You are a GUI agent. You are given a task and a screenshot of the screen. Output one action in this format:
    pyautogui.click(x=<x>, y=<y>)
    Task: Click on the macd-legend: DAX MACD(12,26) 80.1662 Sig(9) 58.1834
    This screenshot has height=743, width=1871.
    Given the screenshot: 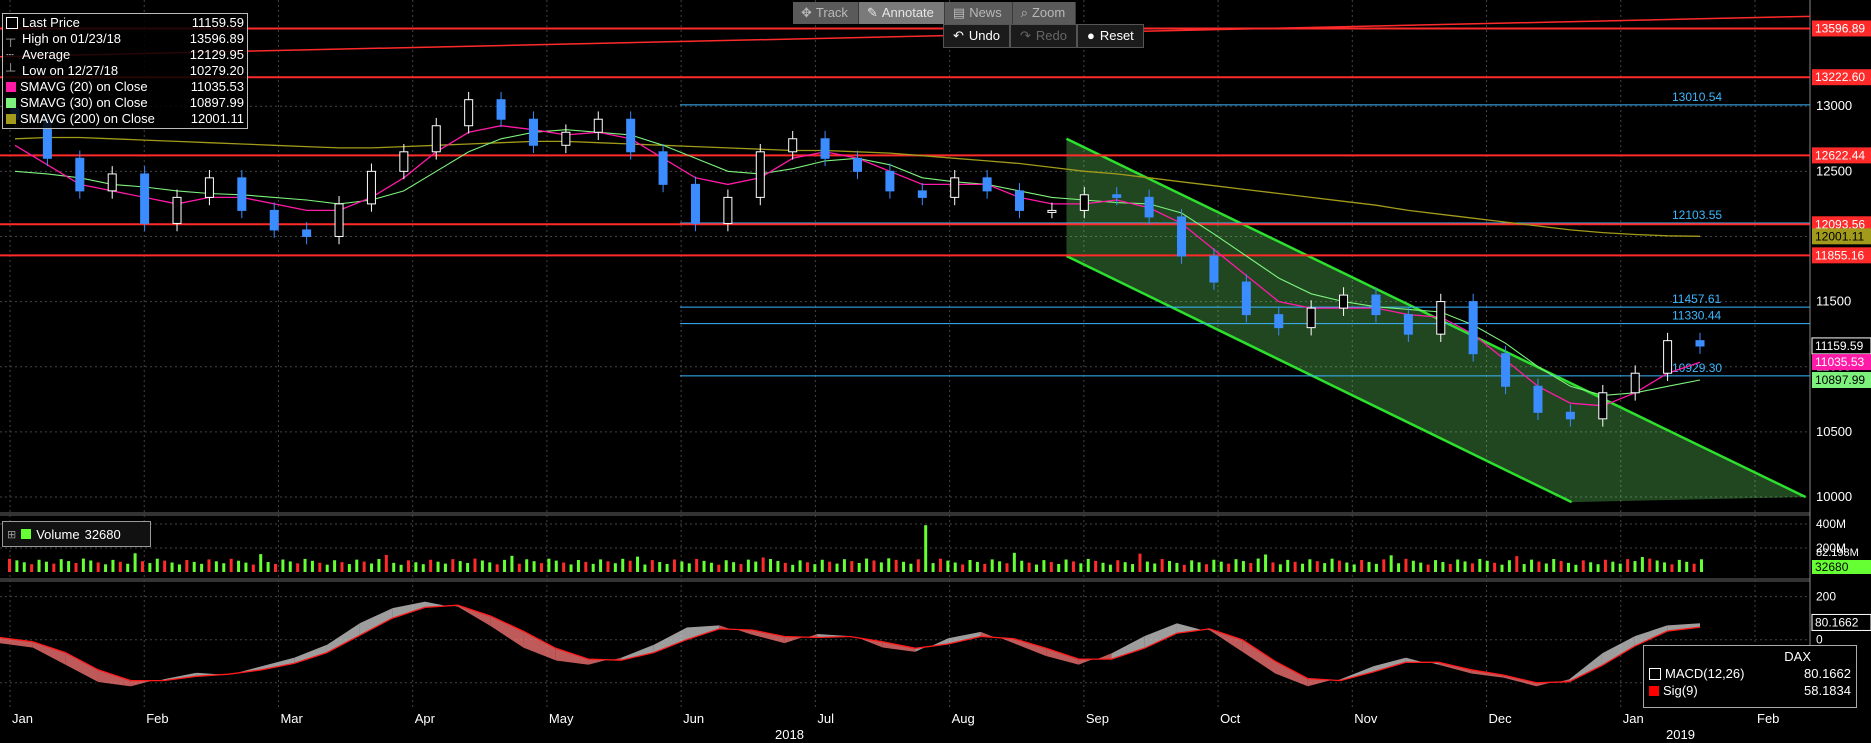 What is the action you would take?
    pyautogui.click(x=1750, y=676)
    